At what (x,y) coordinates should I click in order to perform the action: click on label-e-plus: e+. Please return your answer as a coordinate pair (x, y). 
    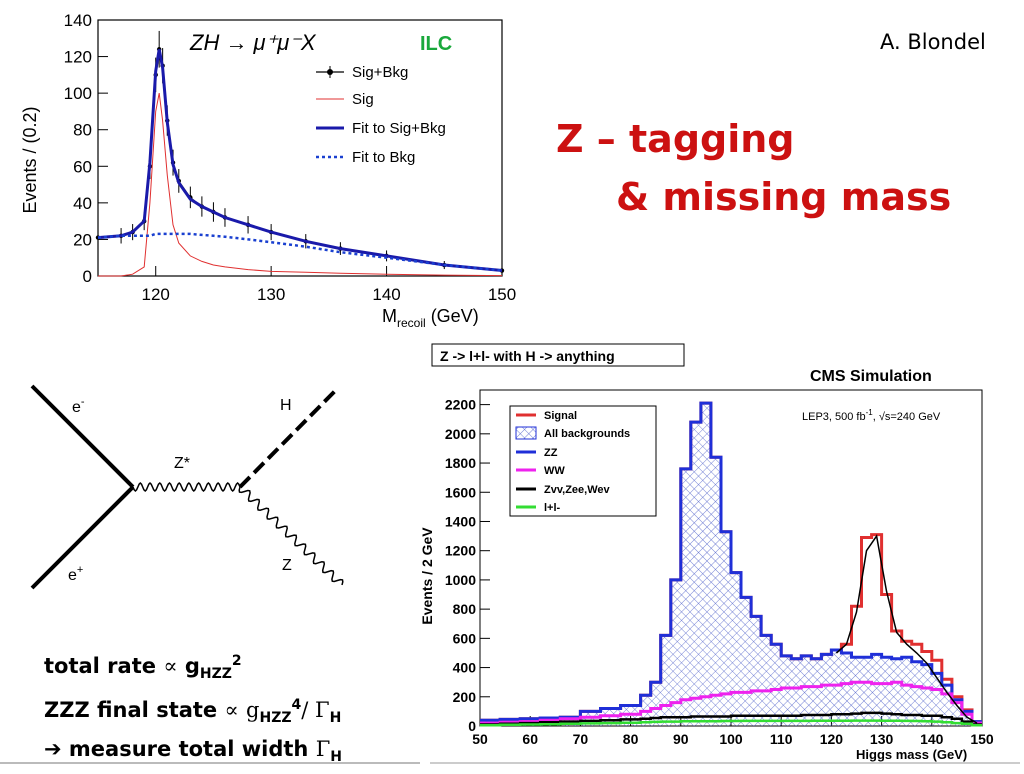
    Looking at the image, I should click on (75, 574).